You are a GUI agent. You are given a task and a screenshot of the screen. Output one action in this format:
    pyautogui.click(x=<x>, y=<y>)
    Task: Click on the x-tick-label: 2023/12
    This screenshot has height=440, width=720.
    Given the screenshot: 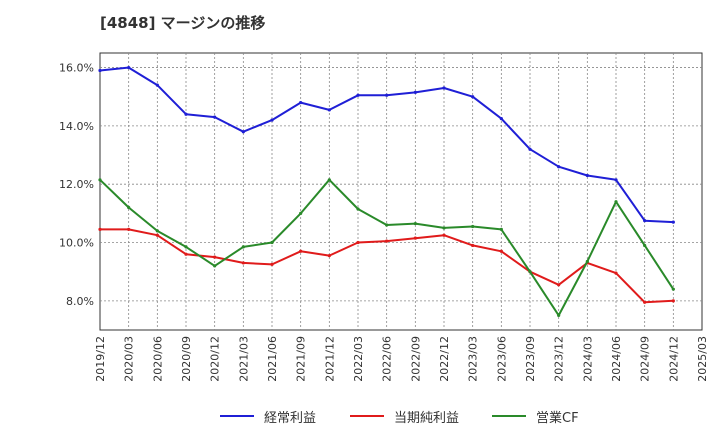 What is the action you would take?
    pyautogui.click(x=559, y=359)
    